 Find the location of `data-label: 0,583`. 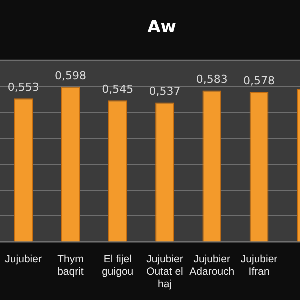

data-label: 0,583 is located at coordinates (212, 79).